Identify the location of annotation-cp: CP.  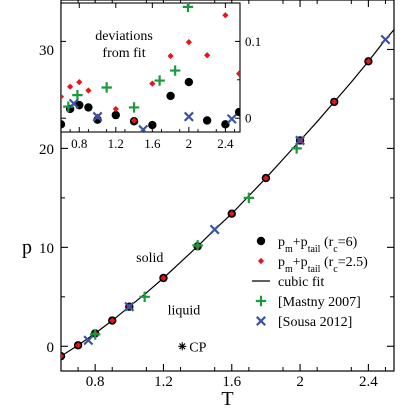
(197, 347).